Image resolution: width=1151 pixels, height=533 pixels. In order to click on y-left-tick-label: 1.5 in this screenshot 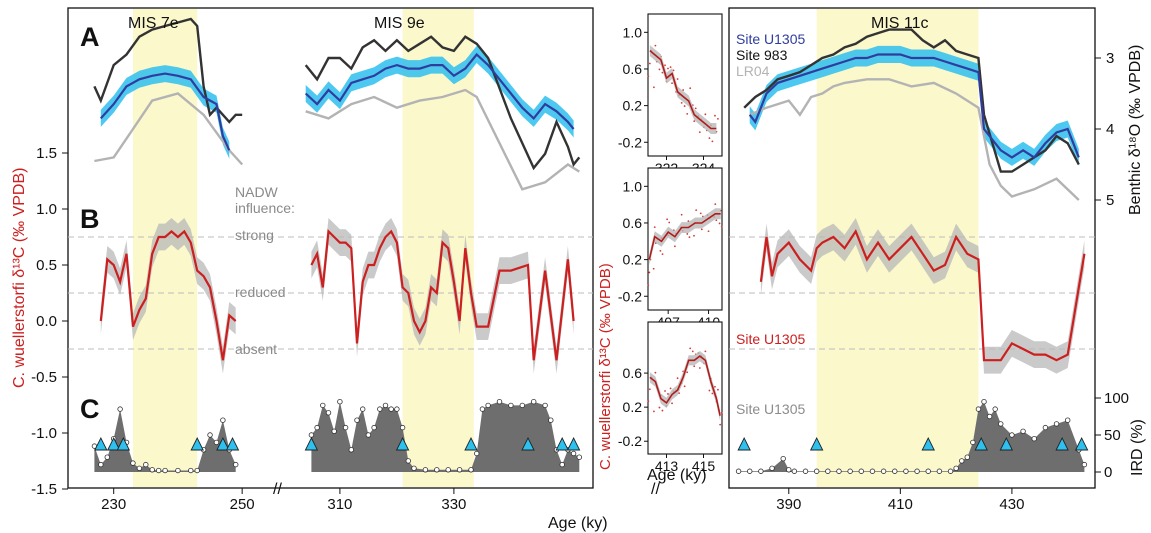, I will do `click(46, 153)`.